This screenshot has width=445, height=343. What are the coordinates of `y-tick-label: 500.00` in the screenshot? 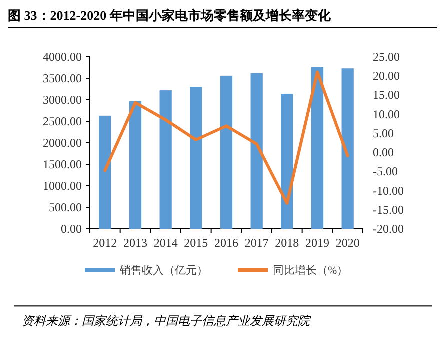 It's located at (65, 207).